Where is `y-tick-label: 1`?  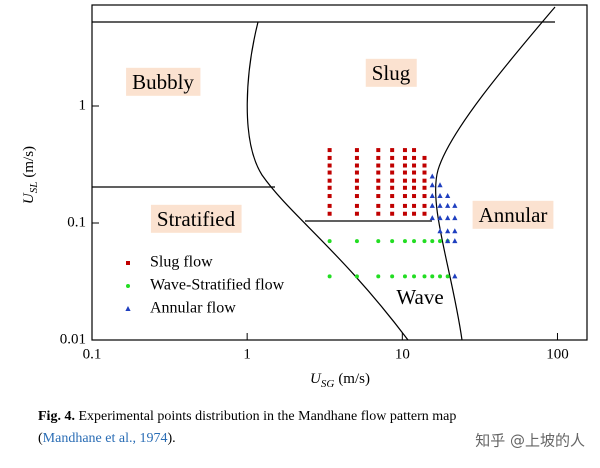
y-tick-label: 1 is located at coordinates (83, 105).